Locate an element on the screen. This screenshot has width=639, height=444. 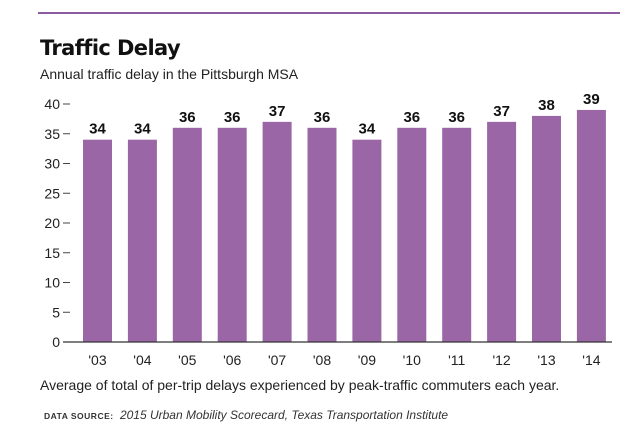
top-accent-rule is located at coordinates (329, 13).